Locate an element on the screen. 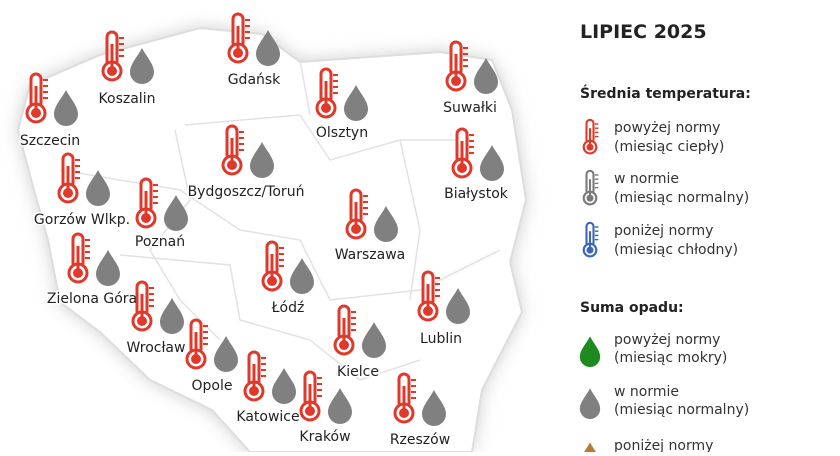 The height and width of the screenshot is (456, 840). city-label: Poznań is located at coordinates (160, 242).